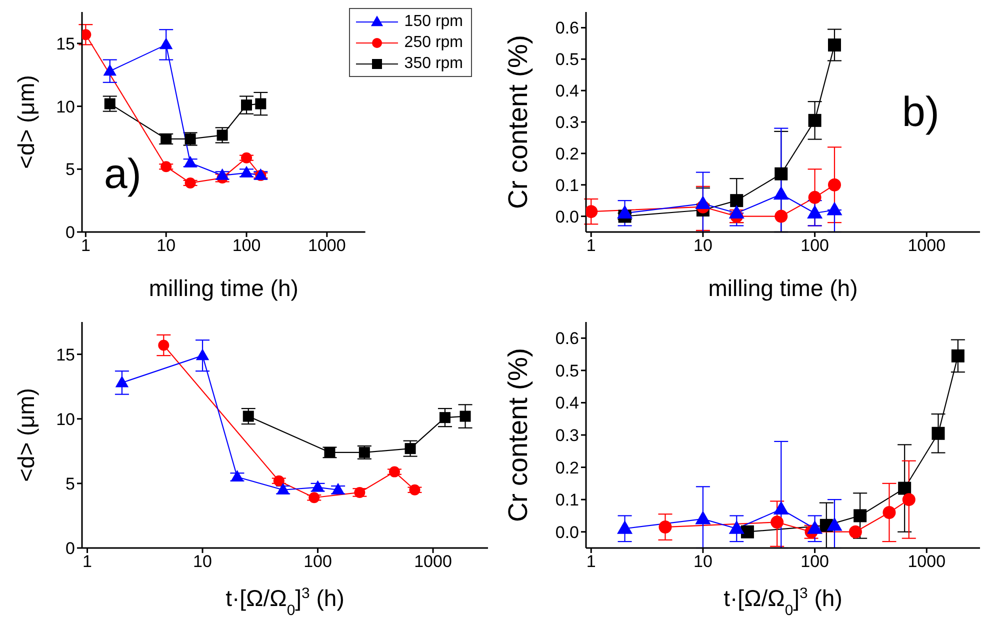 This screenshot has height=621, width=984. What do you see at coordinates (123, 174) in the screenshot?
I see `annotation: a)` at bounding box center [123, 174].